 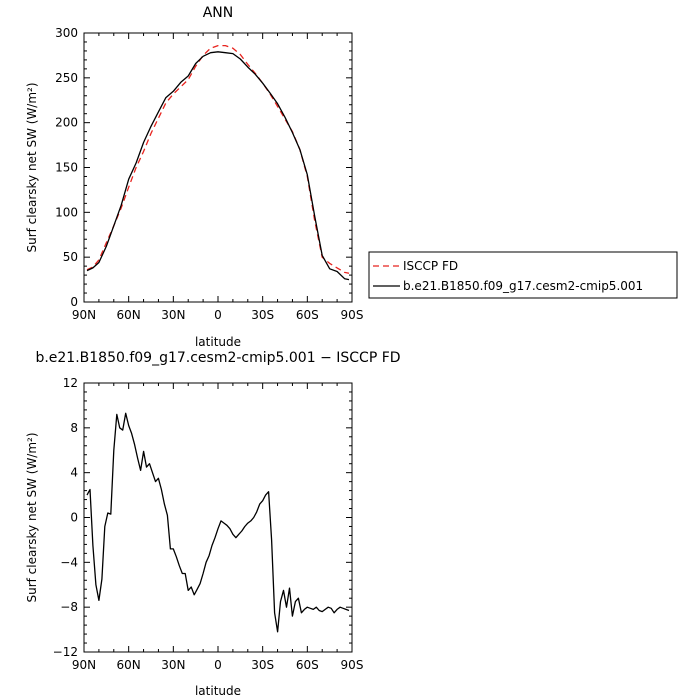 What do you see at coordinates (430, 266) in the screenshot?
I see `legend-label-isccp: ISCCP FD` at bounding box center [430, 266].